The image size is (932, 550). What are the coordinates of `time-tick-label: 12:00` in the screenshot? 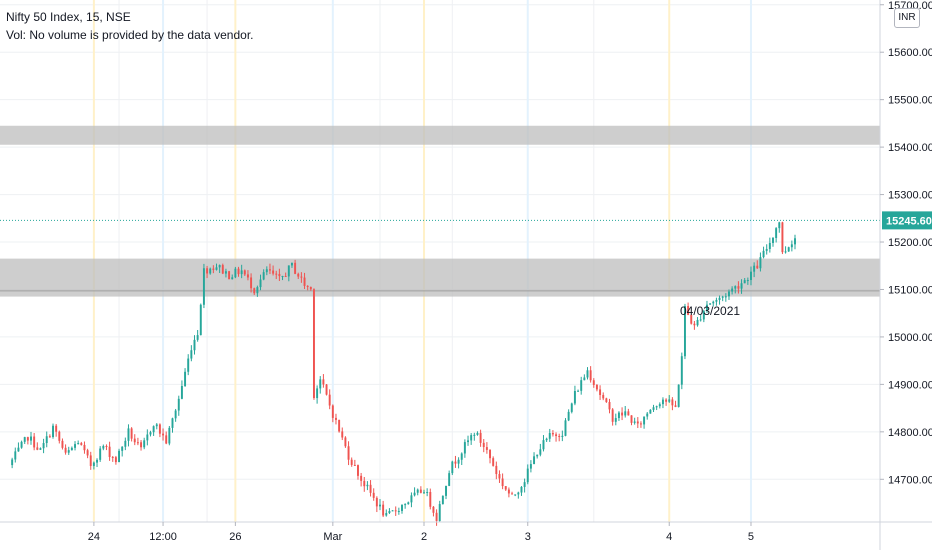 It's located at (163, 537).